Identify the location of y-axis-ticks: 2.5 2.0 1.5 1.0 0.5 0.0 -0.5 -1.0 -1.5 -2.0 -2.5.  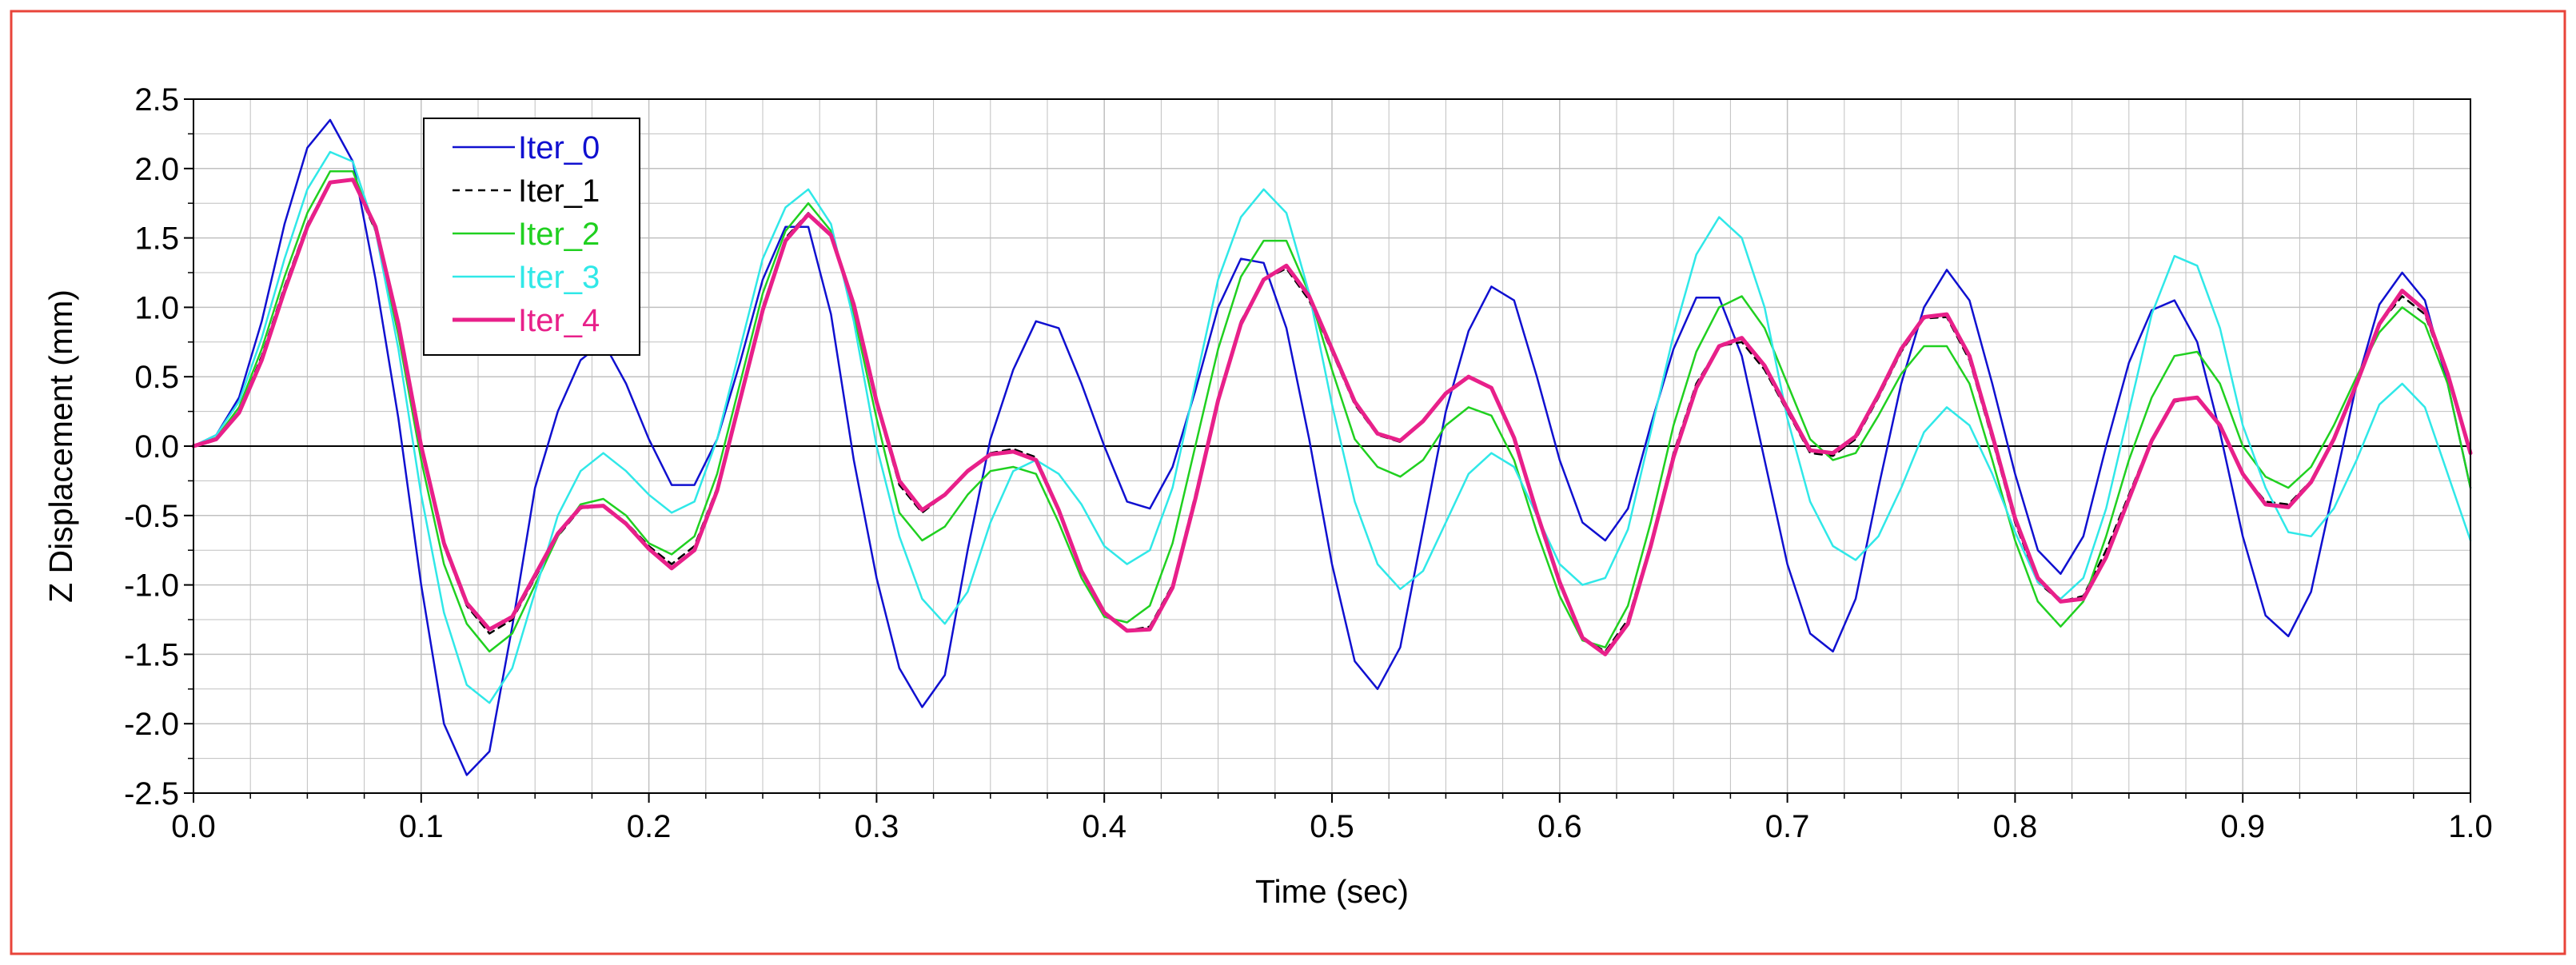
(158, 447).